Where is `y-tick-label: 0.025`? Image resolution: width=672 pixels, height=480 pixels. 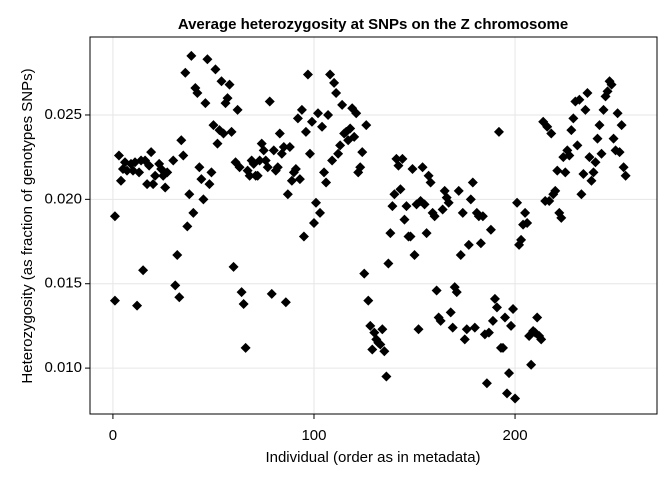 y-tick-label: 0.025 is located at coordinates (63, 114).